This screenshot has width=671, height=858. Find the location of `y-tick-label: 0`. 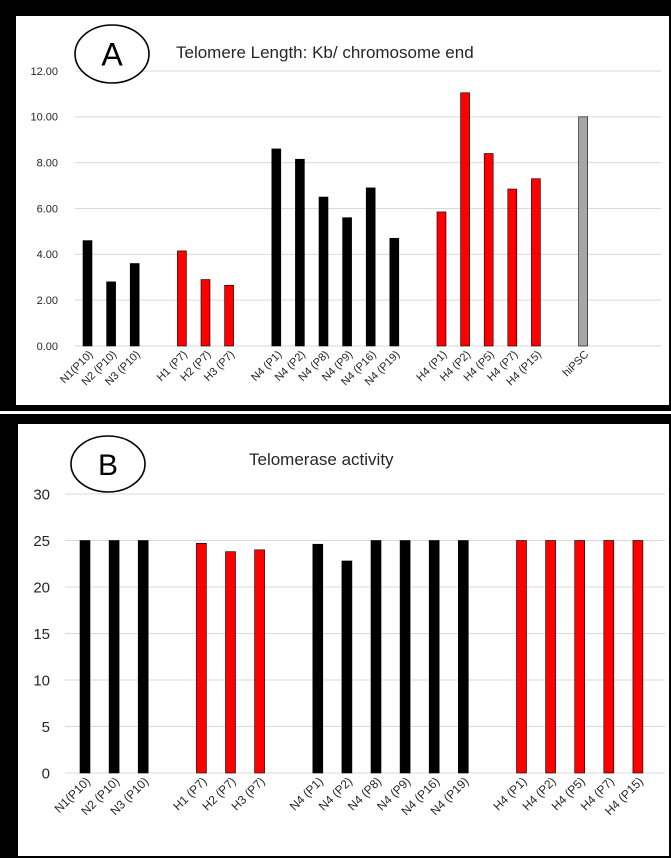

y-tick-label: 0 is located at coordinates (46, 773).